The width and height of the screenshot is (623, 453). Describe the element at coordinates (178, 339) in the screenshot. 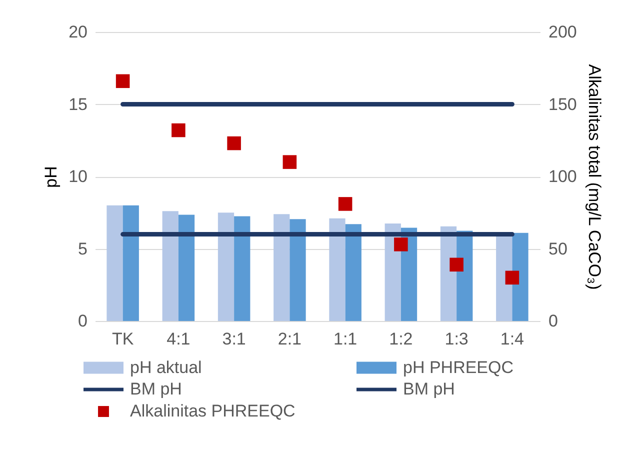

I see `x-tick-label: 4:1` at that location.